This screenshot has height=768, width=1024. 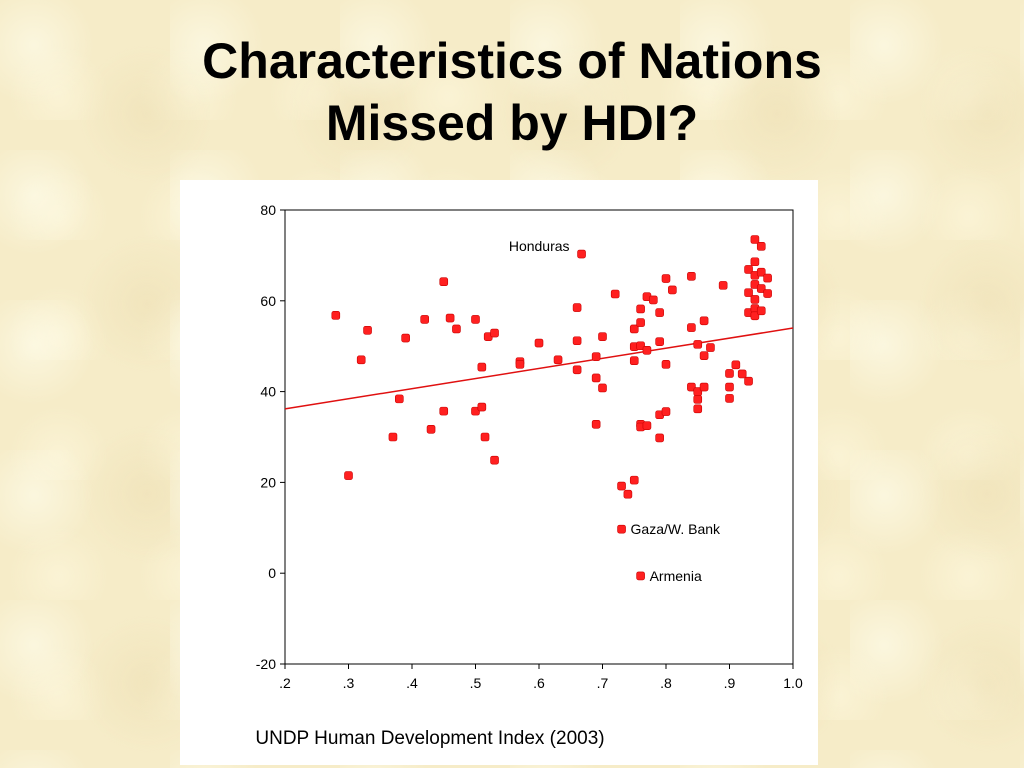 What do you see at coordinates (793, 683) in the screenshot?
I see `x-tick-label: 1.0` at bounding box center [793, 683].